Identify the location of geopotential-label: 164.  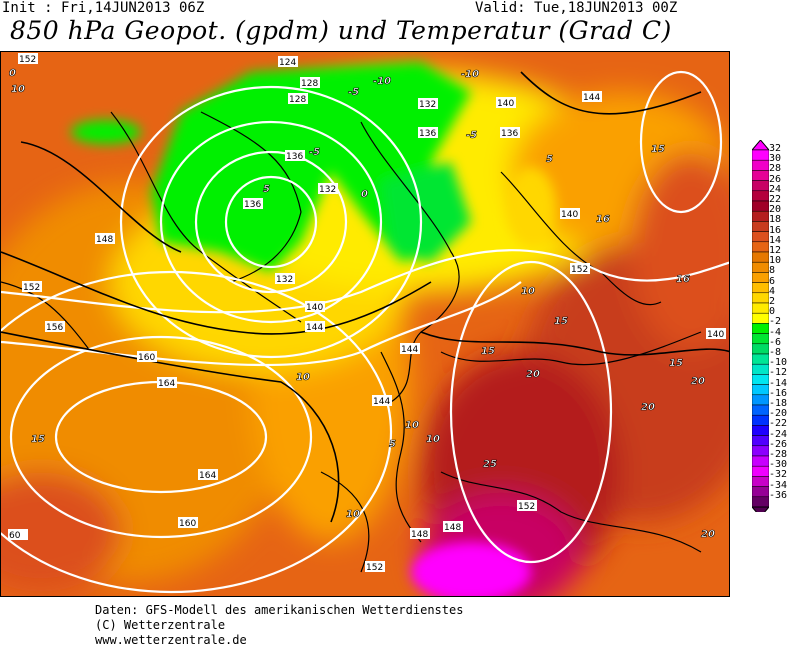
(208, 475).